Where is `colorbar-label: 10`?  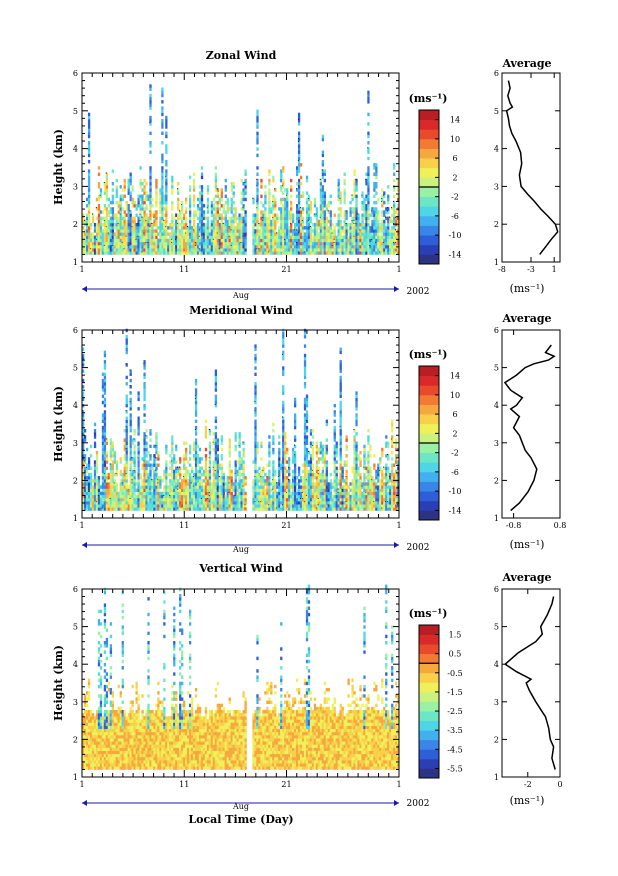 colorbar-label: 10 is located at coordinates (455, 395).